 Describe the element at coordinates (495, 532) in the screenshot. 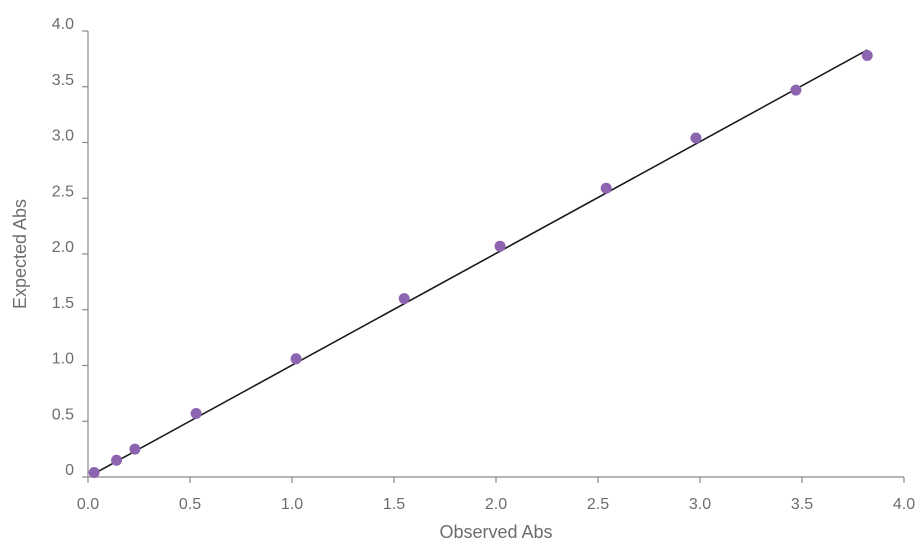

I see `x-axis-title: Observed Abs` at that location.